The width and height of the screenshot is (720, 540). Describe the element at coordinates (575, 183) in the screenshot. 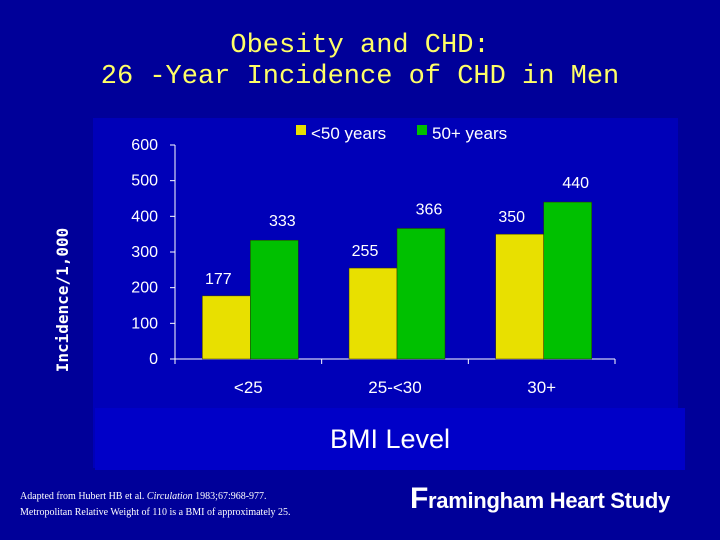

I see `data-label: 440` at that location.